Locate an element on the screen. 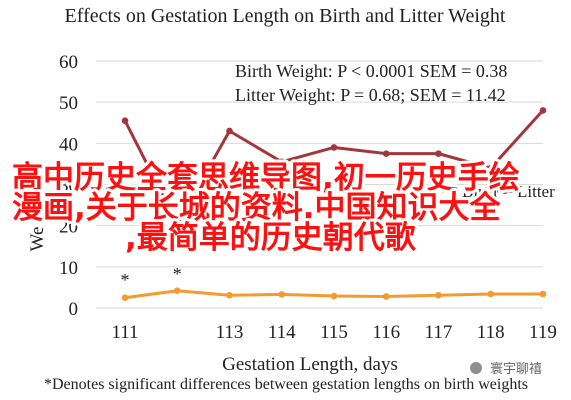 Image resolution: width=571 pixels, height=400 pixels. overlay-text: 高中历史全套思维导图,初一历史手绘 is located at coordinates (266, 178).